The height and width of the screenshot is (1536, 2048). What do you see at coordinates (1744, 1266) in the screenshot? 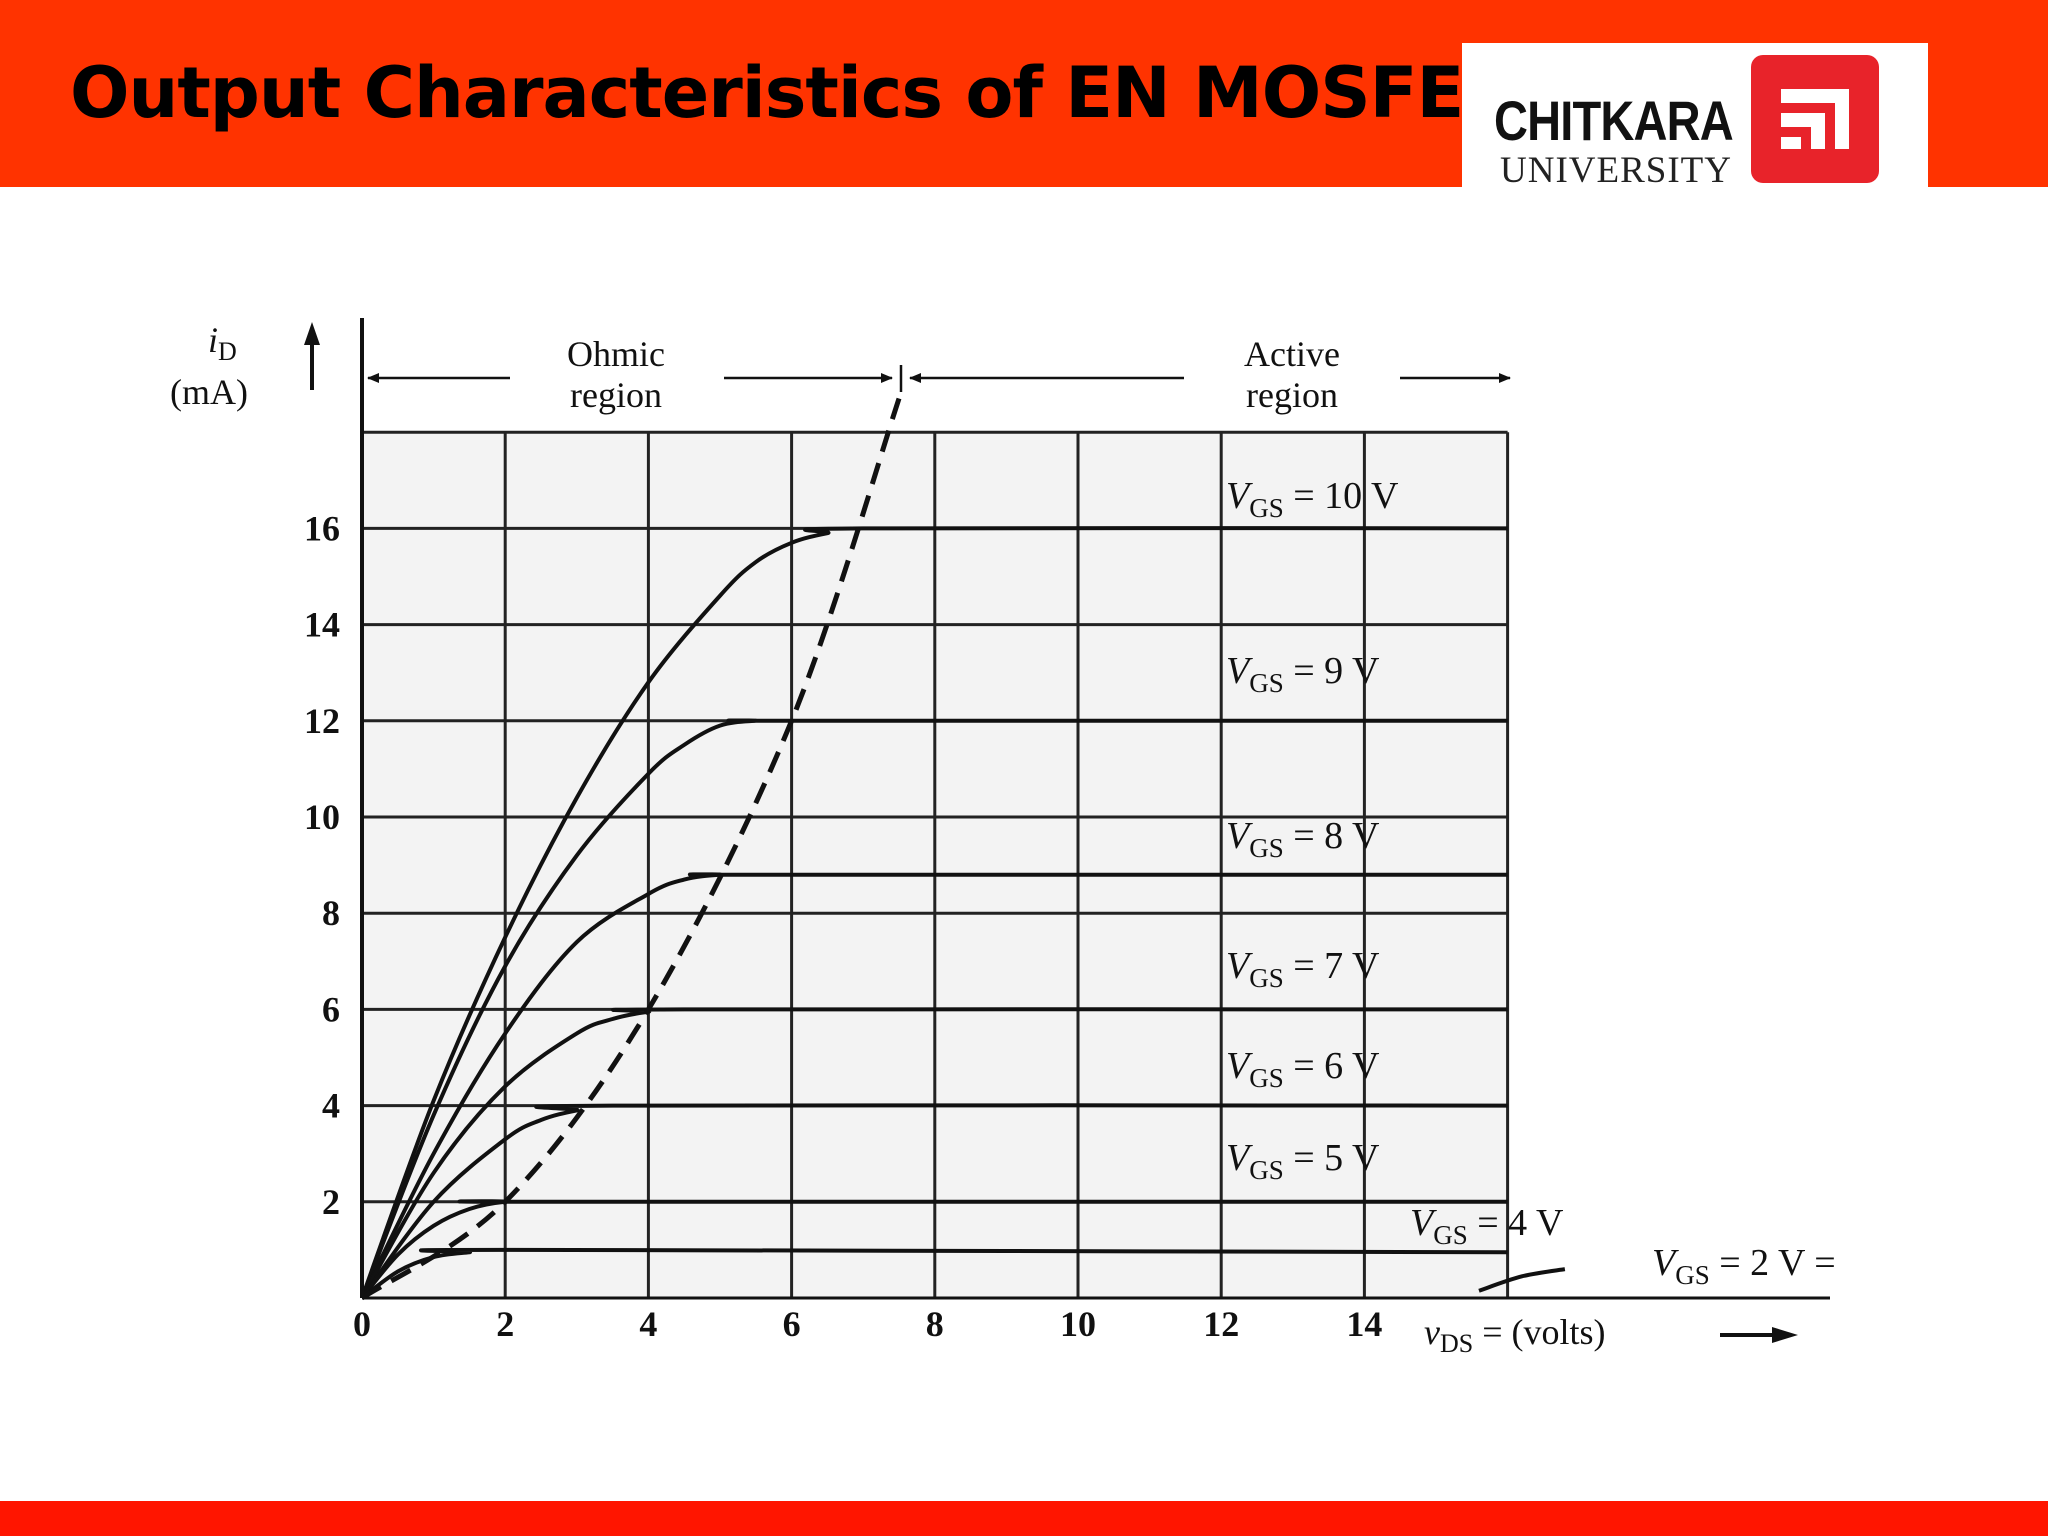
I see `curve-label: VGS = 2 V =` at bounding box center [1744, 1266].